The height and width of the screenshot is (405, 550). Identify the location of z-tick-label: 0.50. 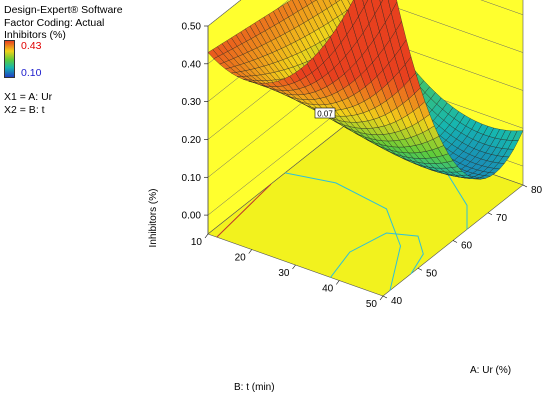
(192, 27).